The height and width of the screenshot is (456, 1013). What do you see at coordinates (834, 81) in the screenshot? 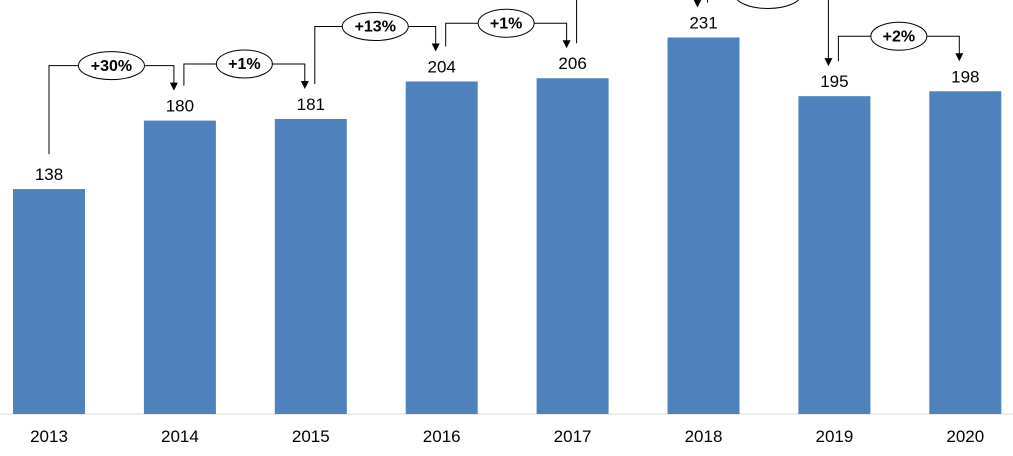
I see `value-label-2019: 195` at bounding box center [834, 81].